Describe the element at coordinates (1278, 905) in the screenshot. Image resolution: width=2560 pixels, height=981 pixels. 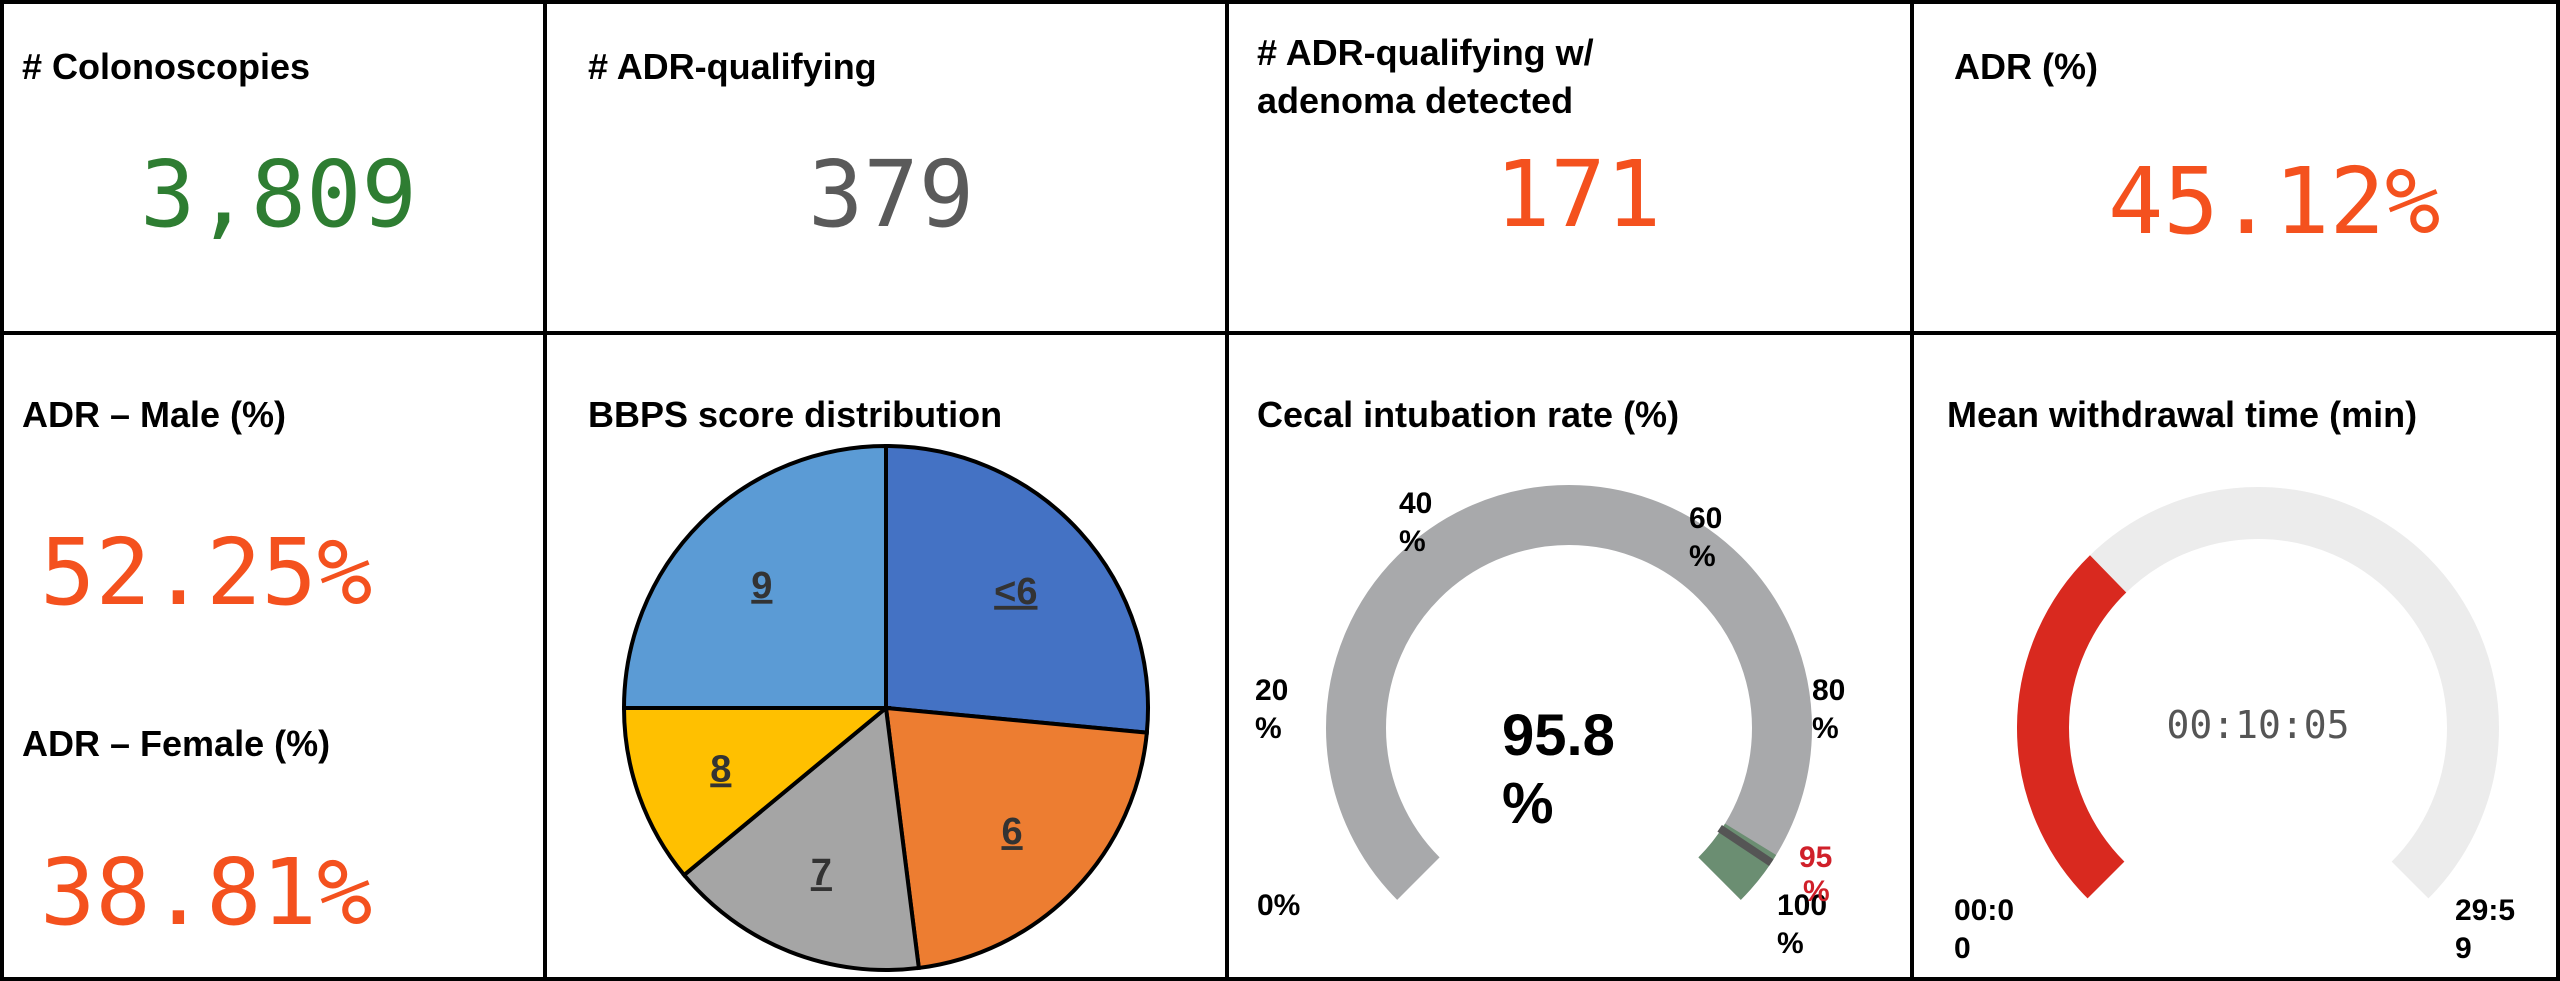
I see `cecal-tick-label-0: 0%` at that location.